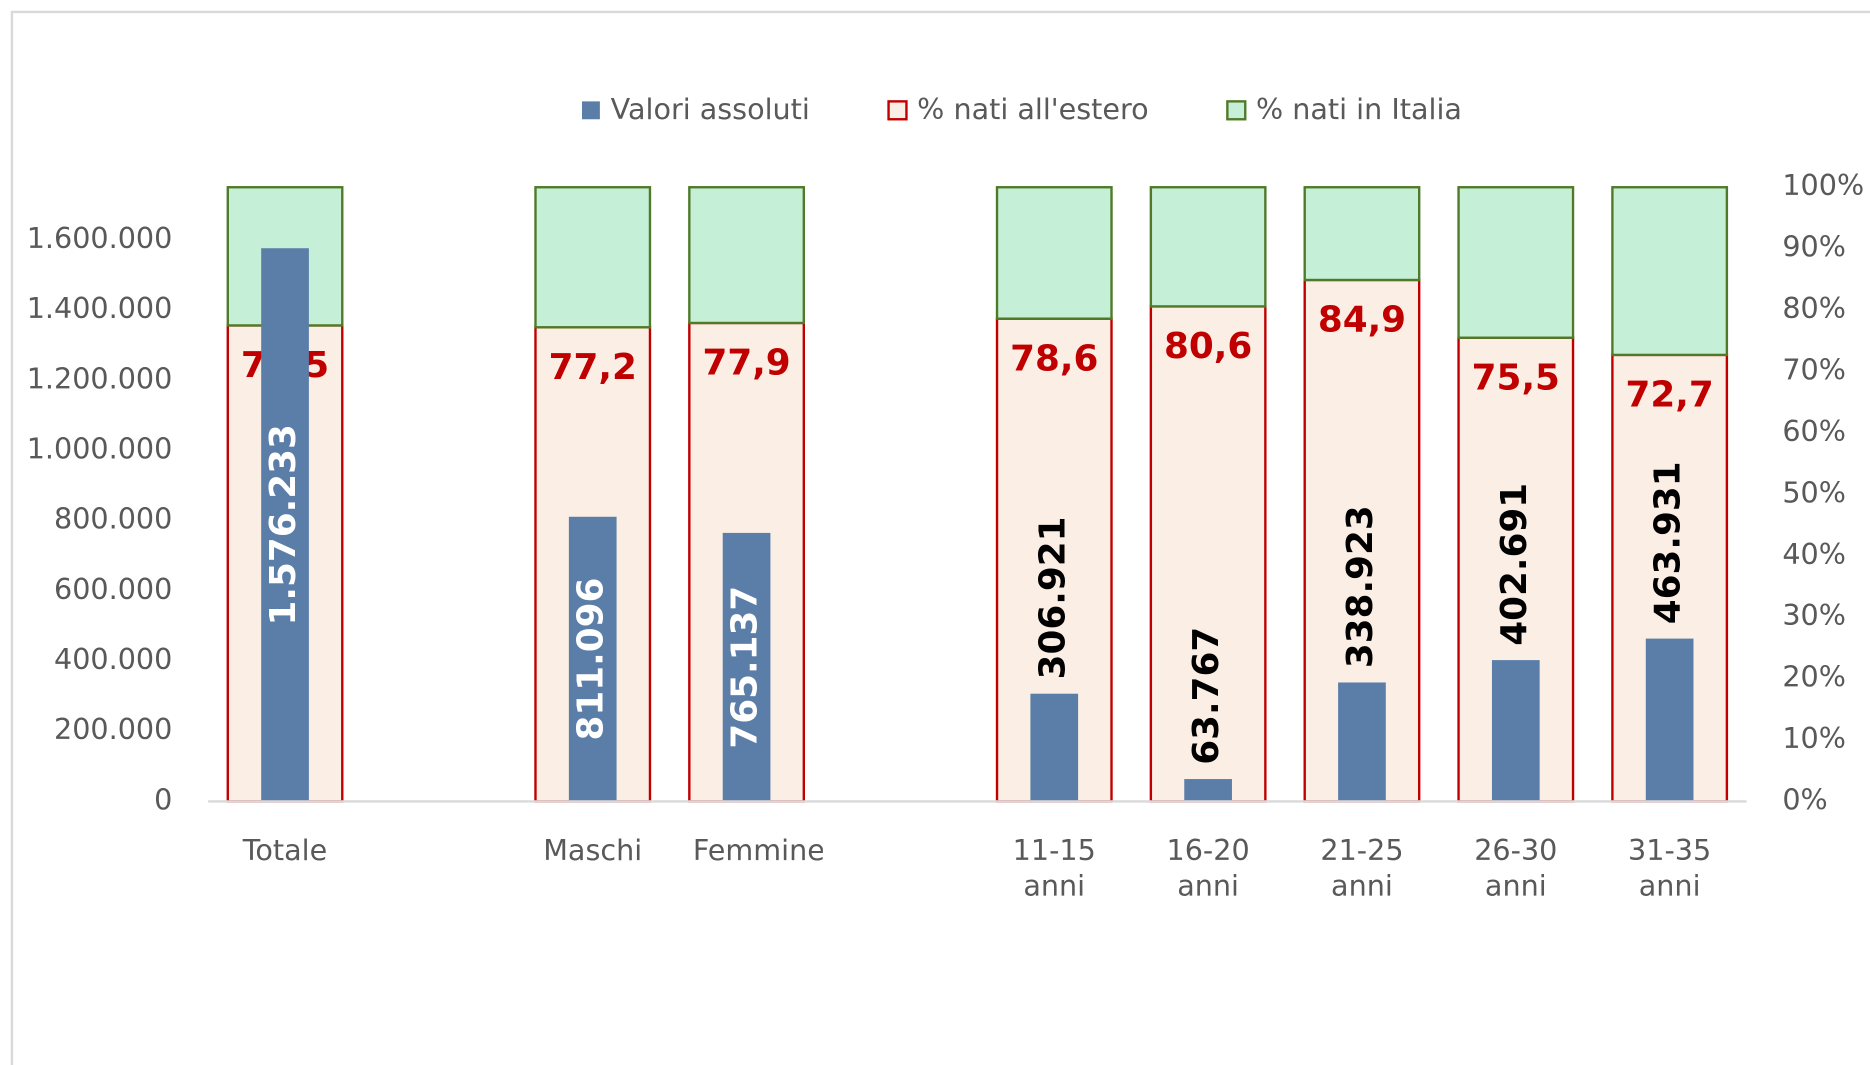 The height and width of the screenshot is (1065, 1870). Describe the element at coordinates (163, 799) in the screenshot. I see `y-tick-label: 0` at that location.